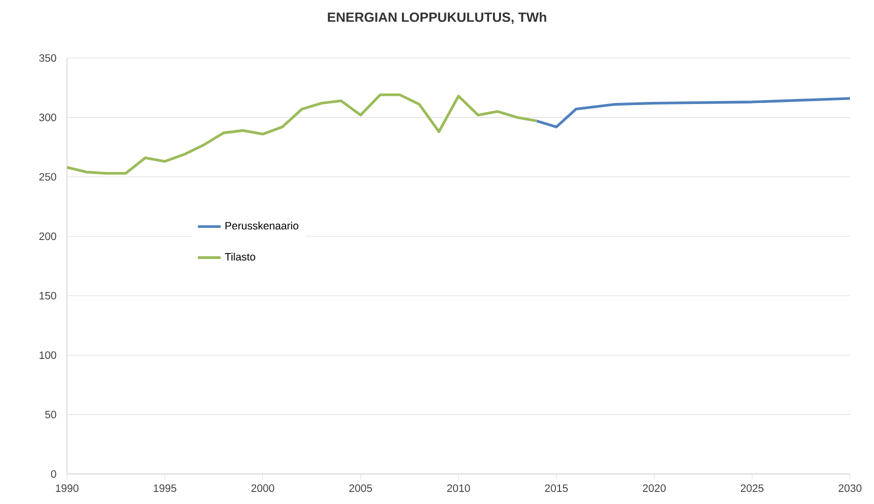 Image resolution: width=874 pixels, height=504 pixels. Describe the element at coordinates (47, 177) in the screenshot. I see `y-tick-label: 250` at that location.